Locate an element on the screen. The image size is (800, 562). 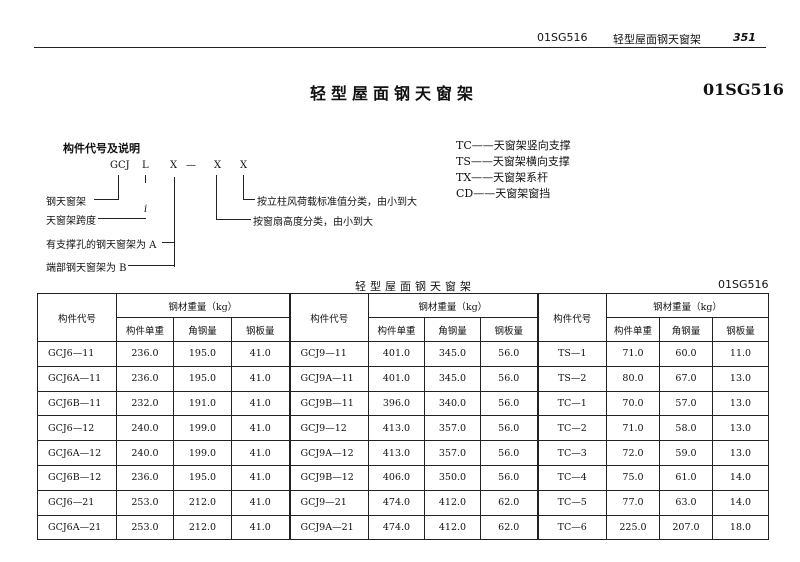
legend-item-cd: CD——天窗架窗挡 is located at coordinates (503, 193).